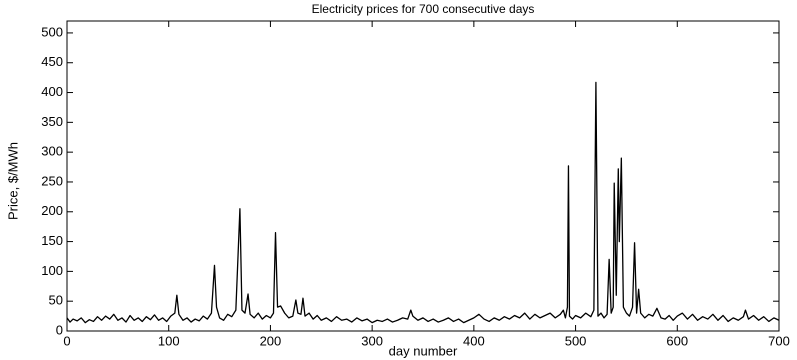 This screenshot has width=797, height=360. I want to click on y-tick-label: 250, so click(52, 180).